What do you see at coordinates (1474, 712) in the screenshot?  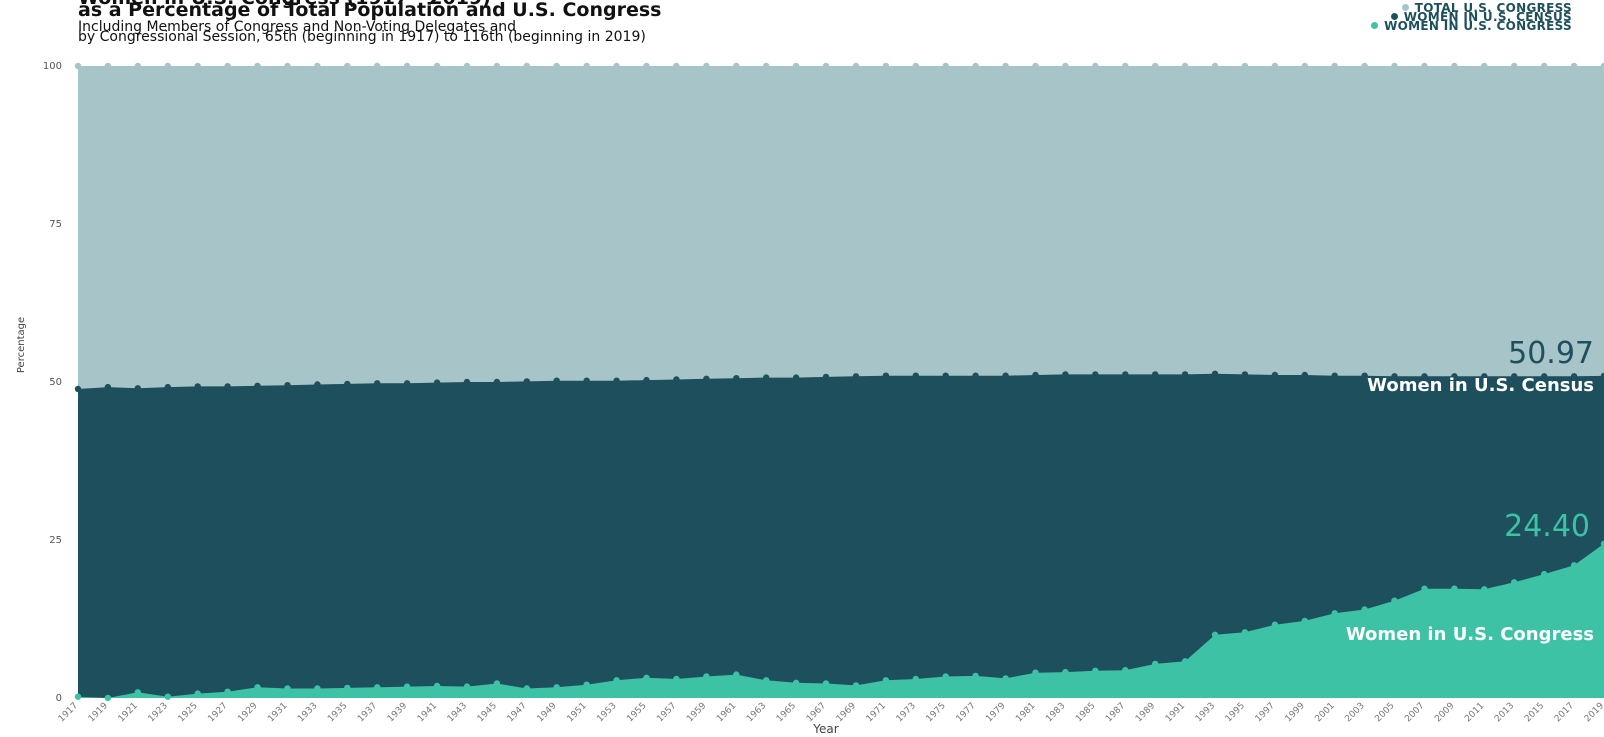 I see `x-tick-label: 2011` at bounding box center [1474, 712].